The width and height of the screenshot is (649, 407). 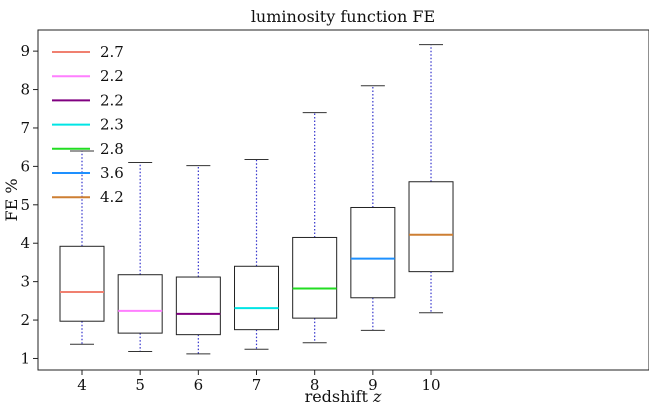 What do you see at coordinates (25, 282) in the screenshot?
I see `y-tick-label: 3` at bounding box center [25, 282].